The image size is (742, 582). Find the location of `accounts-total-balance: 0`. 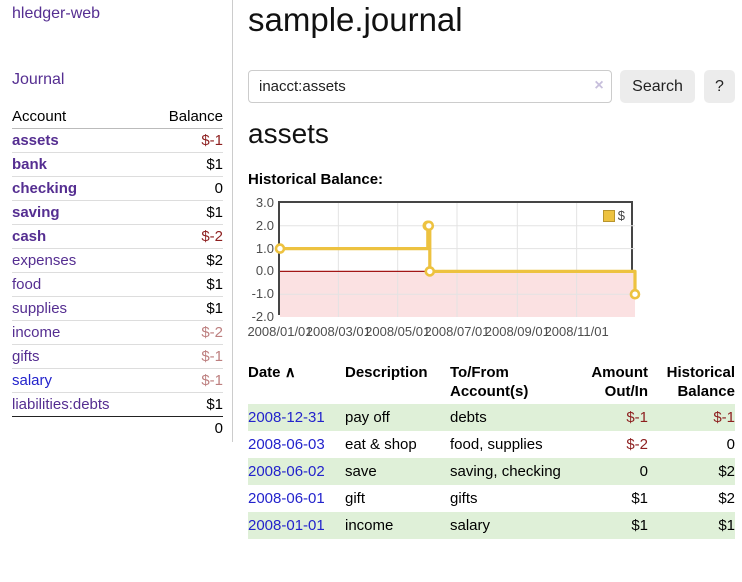

accounts-total-balance: 0 is located at coordinates (185, 428).